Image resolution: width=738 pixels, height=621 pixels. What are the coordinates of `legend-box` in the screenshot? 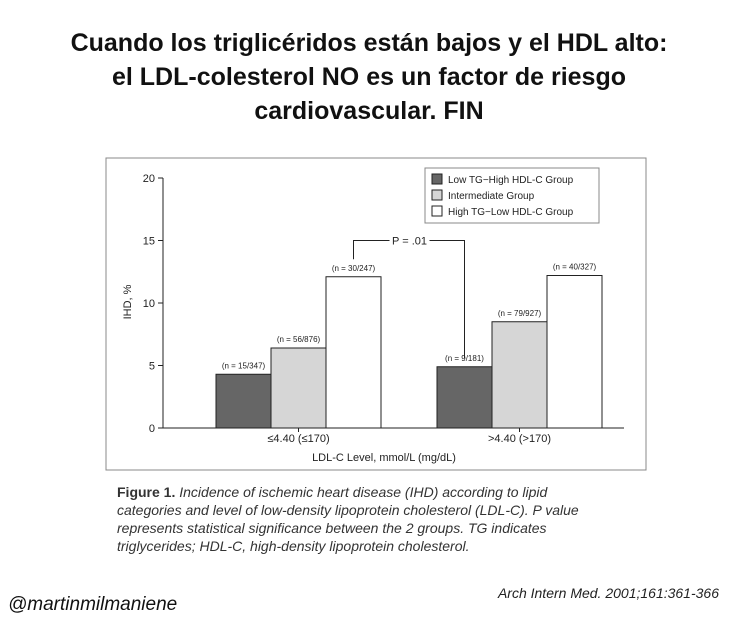 It's located at (512, 195).